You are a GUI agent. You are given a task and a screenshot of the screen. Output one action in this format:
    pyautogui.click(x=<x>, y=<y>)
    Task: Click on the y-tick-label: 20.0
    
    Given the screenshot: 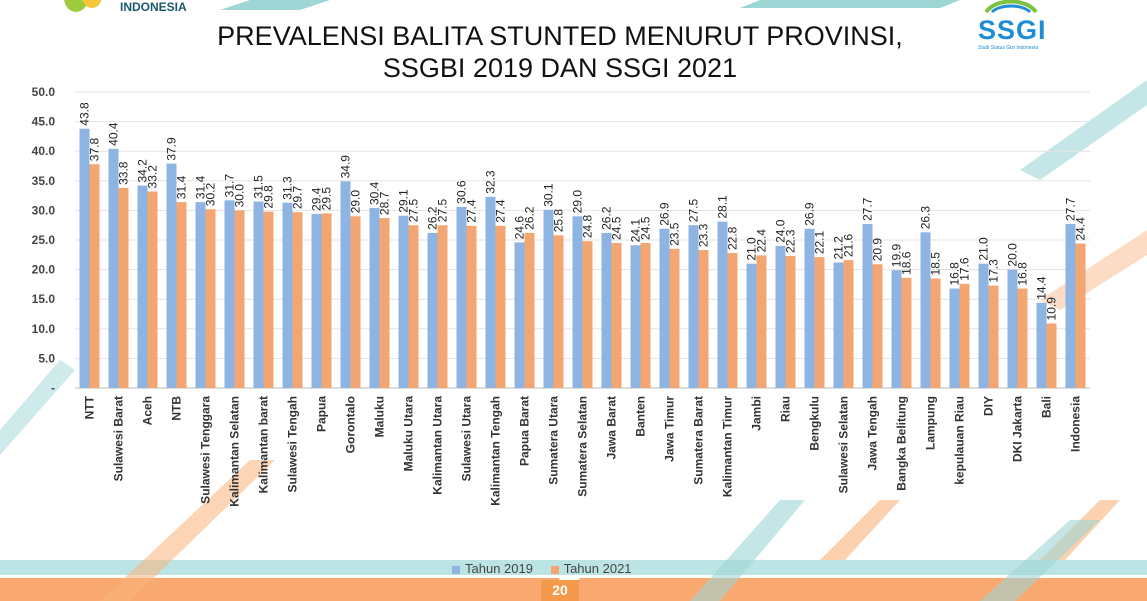 What is the action you would take?
    pyautogui.click(x=44, y=270)
    